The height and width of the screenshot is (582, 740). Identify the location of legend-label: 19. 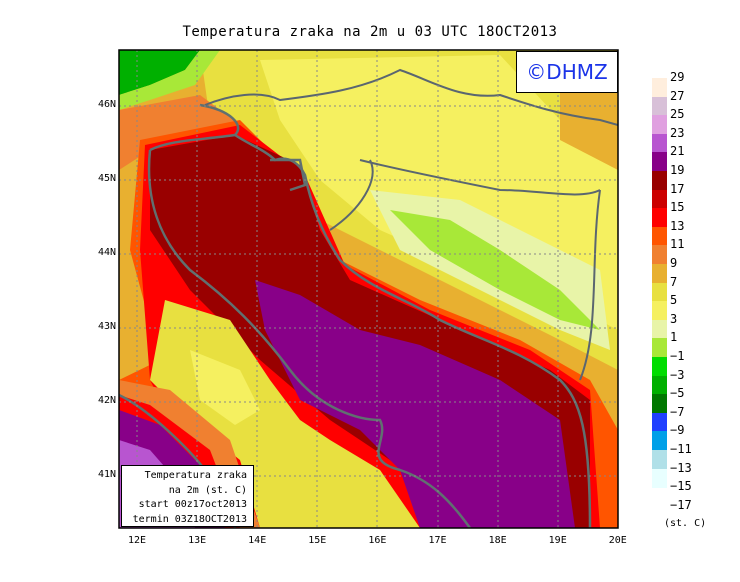
(677, 170).